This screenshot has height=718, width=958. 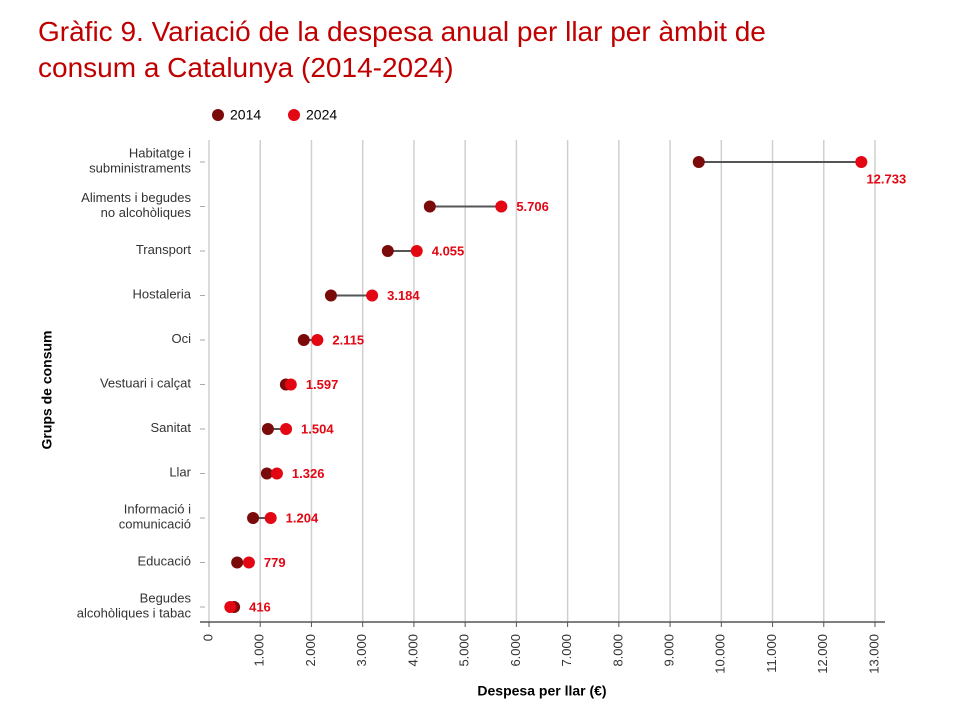 I want to click on y-tick-label: Educació, so click(x=164, y=561).